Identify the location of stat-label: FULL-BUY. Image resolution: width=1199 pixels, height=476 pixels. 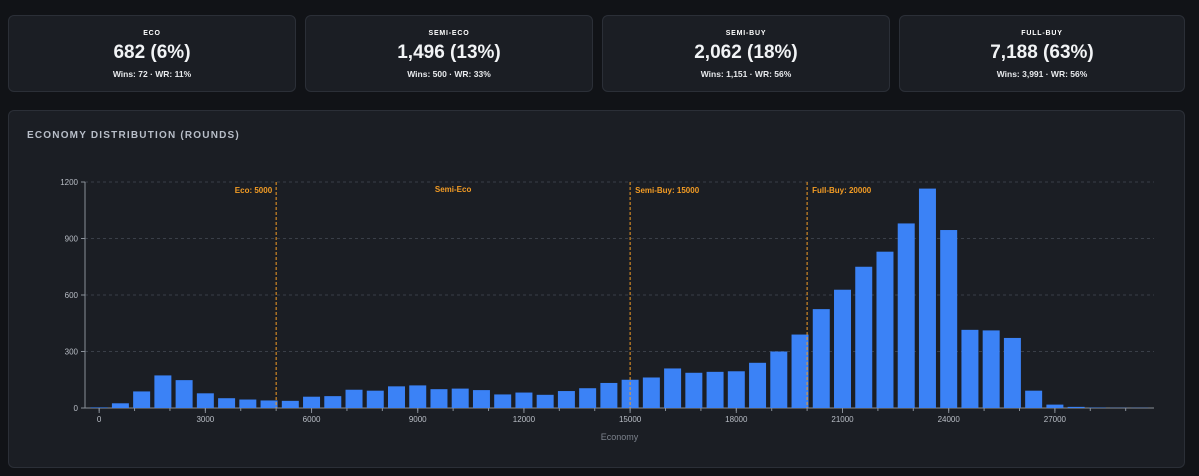
(1042, 33).